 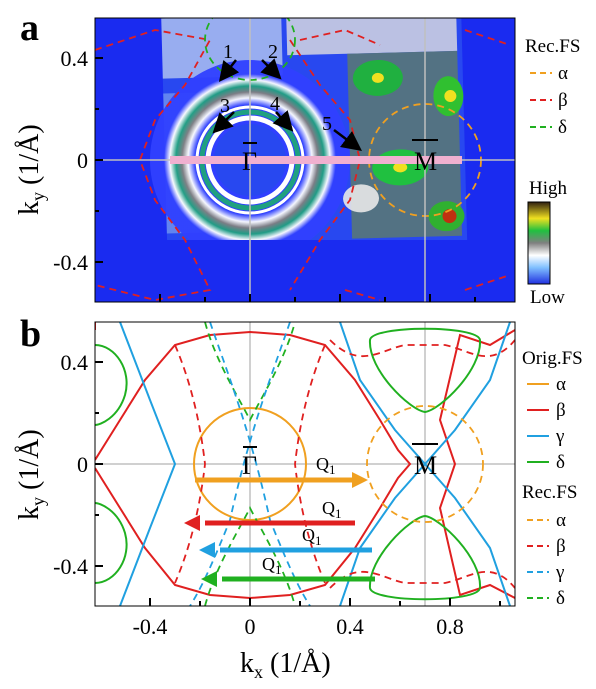 I want to click on ylabel-b: ky (1/Å), so click(x=31, y=474).